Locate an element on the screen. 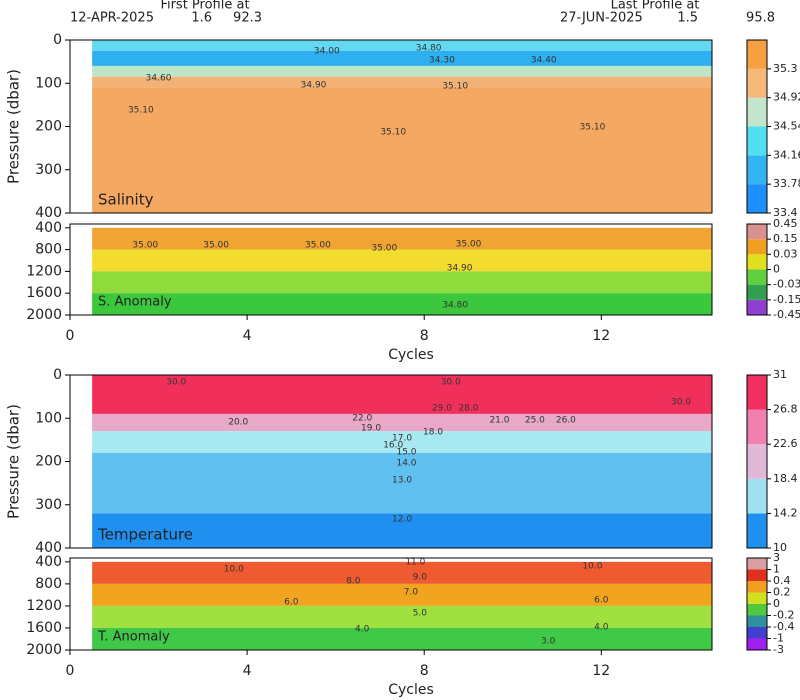 The height and width of the screenshot is (700, 800). panel-label: Salinity is located at coordinates (126, 200).